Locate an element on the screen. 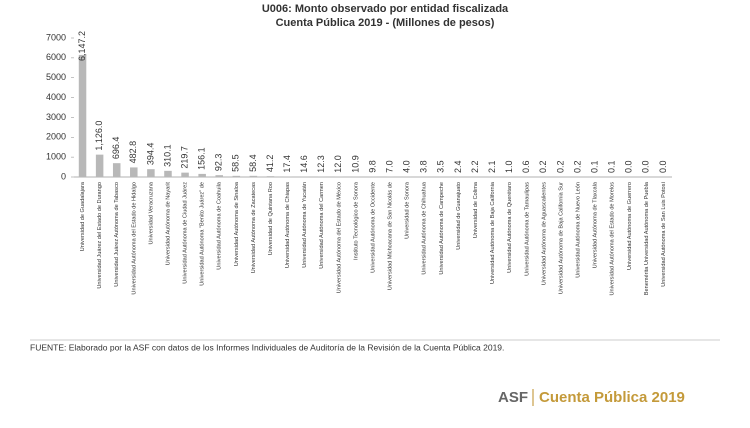 This screenshot has width=750, height=428. x-tick-label: Universidad Autónoma "Benito Juárez" de is located at coordinates (203, 234).